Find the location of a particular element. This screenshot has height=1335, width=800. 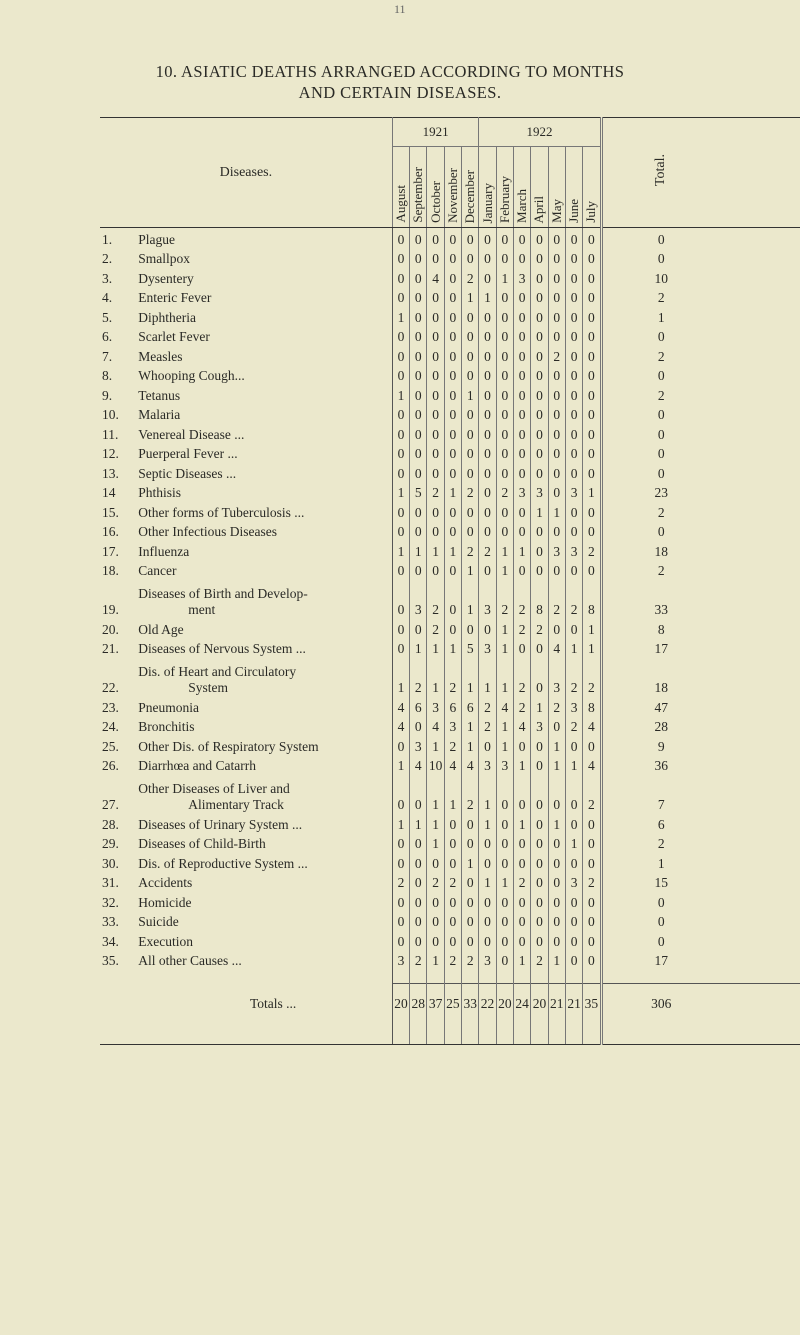

table-row: 32. Homicide 0 0 0 0 0 0 0 0 0 0 0 0 0 is located at coordinates (450, 901).